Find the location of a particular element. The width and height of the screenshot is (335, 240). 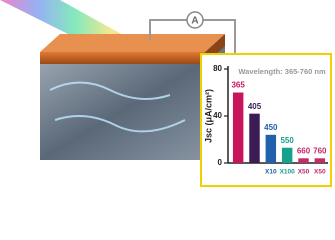

top-electrode is located at coordinates (122, 58).